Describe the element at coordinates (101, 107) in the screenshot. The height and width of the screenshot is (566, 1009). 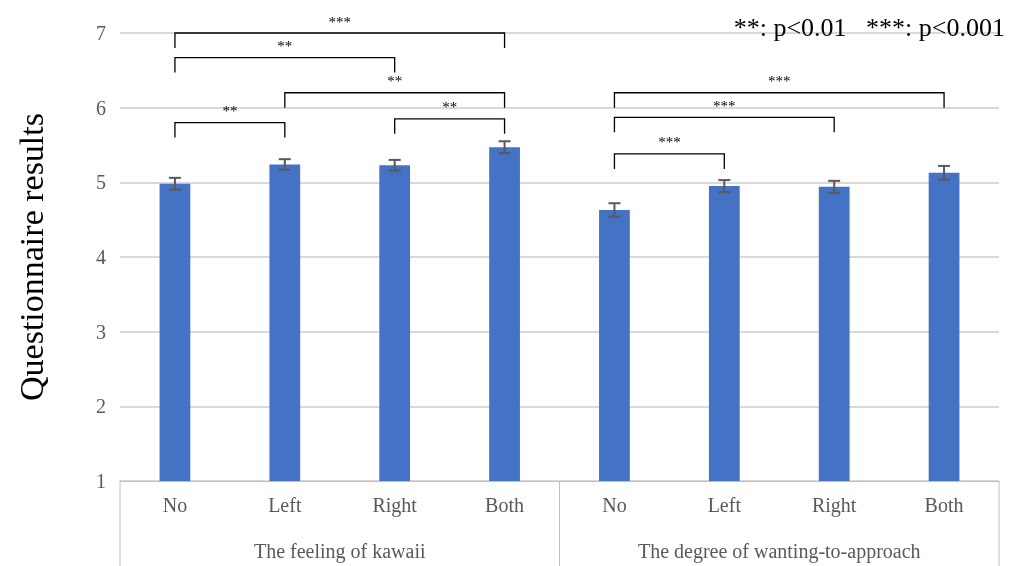
I see `y-tick-label: 6` at that location.